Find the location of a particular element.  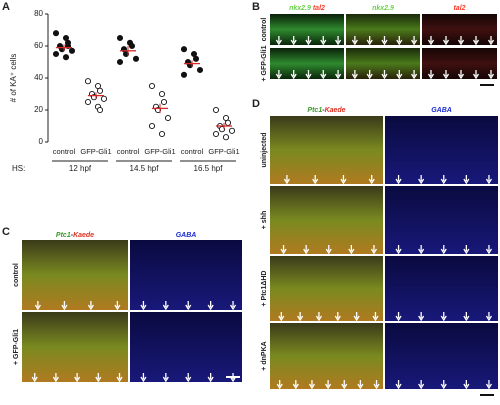

row-label: + Ptc1ΔHD is located at coordinates (264, 289).